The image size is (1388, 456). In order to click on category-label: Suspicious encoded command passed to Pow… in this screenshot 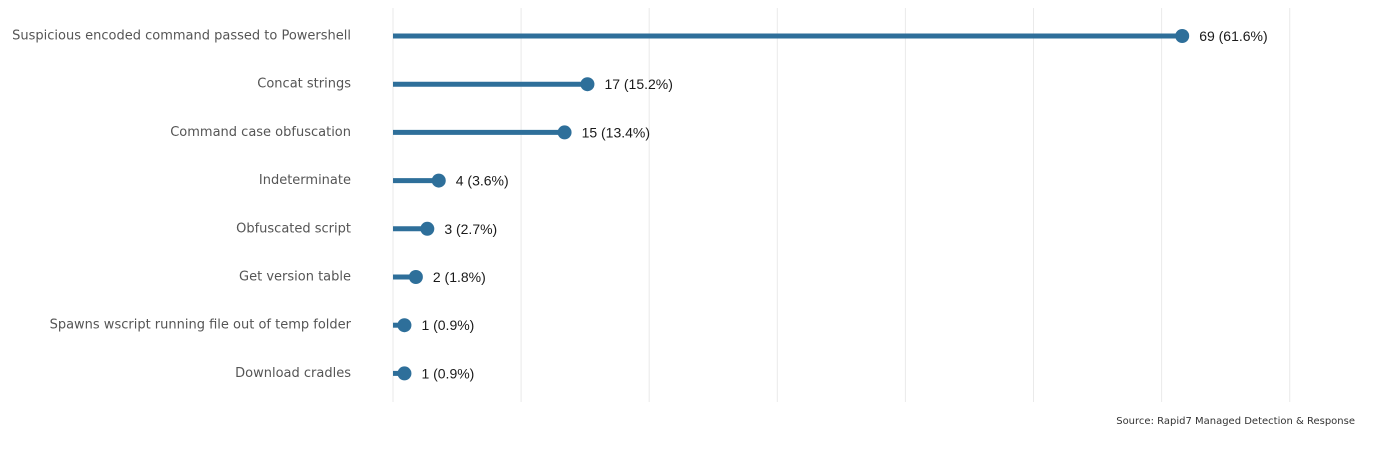, I will do `click(181, 36)`.